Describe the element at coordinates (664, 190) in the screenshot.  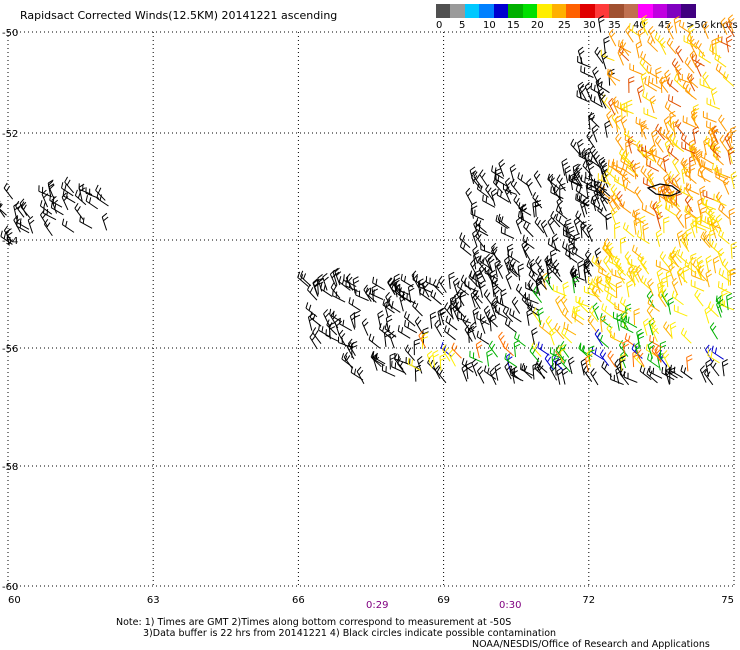
I see `island-outline-path` at that location.